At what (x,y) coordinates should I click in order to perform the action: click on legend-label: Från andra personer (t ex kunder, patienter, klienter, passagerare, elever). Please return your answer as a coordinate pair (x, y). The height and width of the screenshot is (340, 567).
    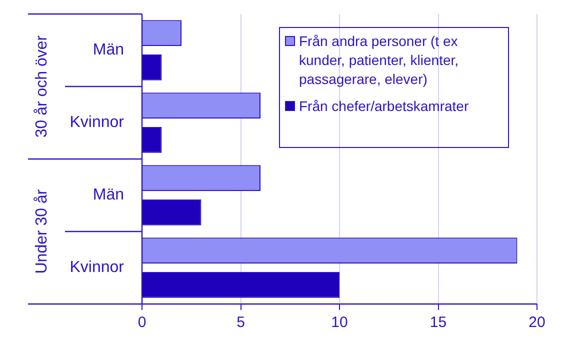
    Looking at the image, I should click on (379, 60).